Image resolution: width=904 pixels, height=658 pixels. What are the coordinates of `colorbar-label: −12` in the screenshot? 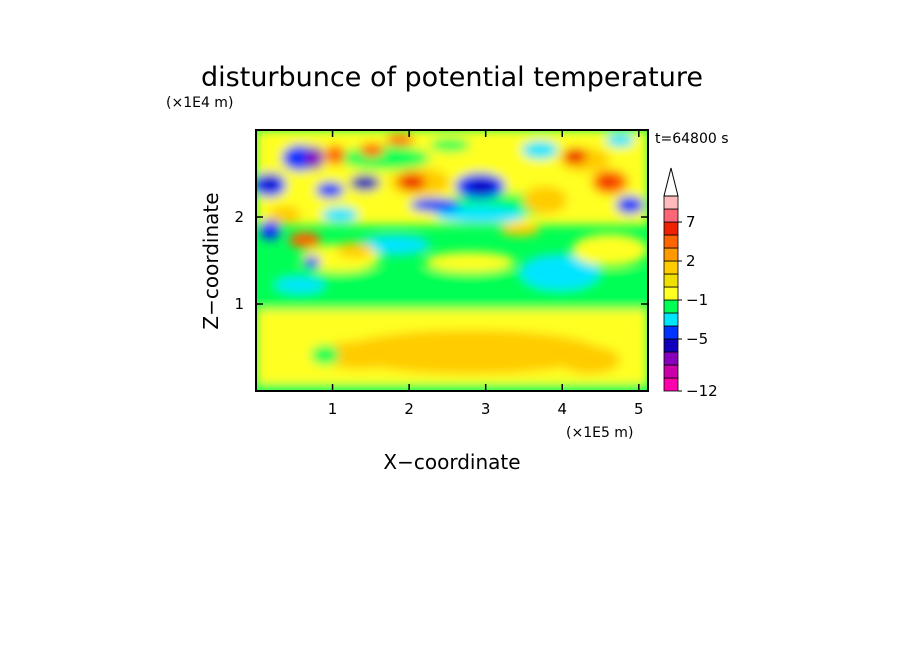 It's located at (702, 391).